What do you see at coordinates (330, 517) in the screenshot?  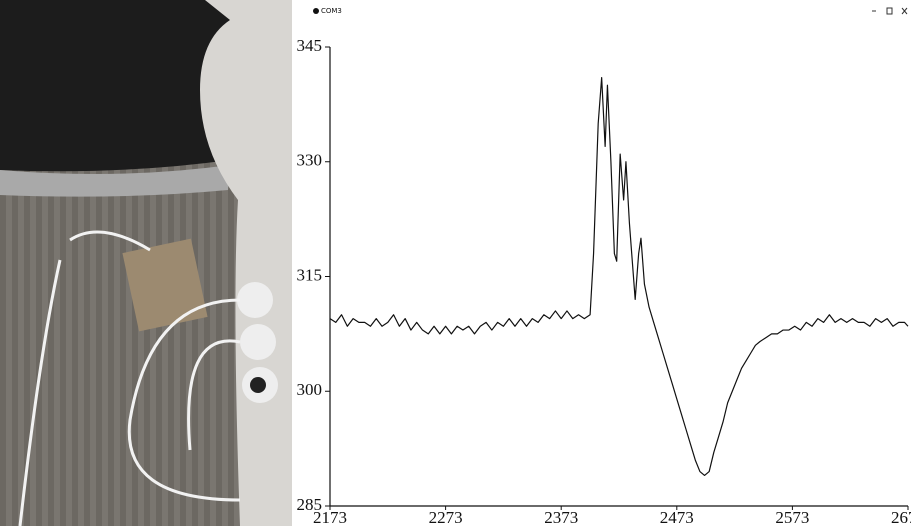 I see `x-tick-label: 2173` at bounding box center [330, 517].